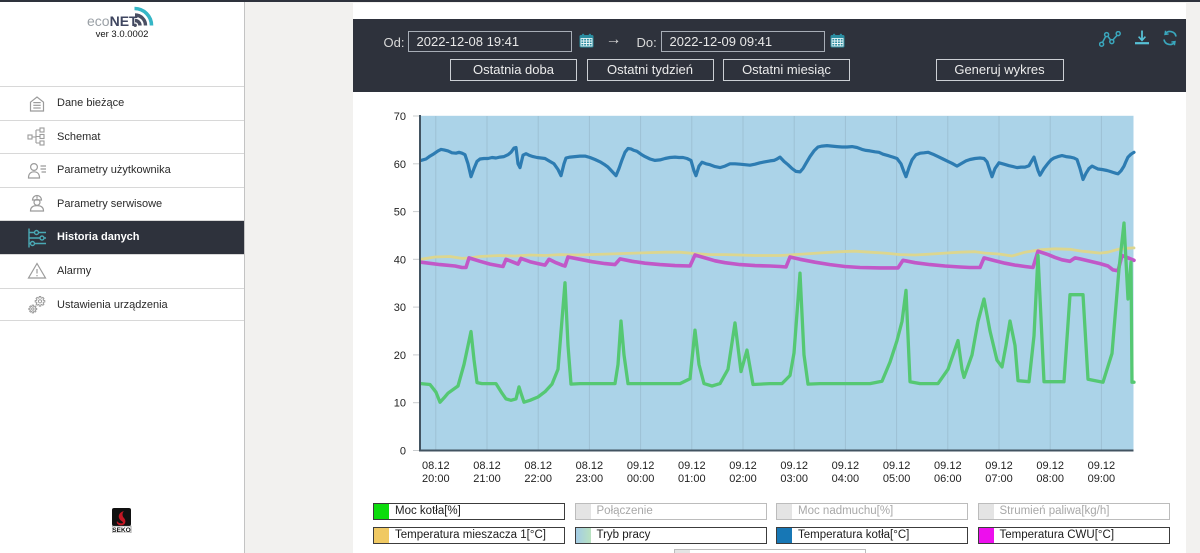 The image size is (1200, 553). Describe the element at coordinates (999, 479) in the screenshot. I see `svg-text: 07:00` at that location.